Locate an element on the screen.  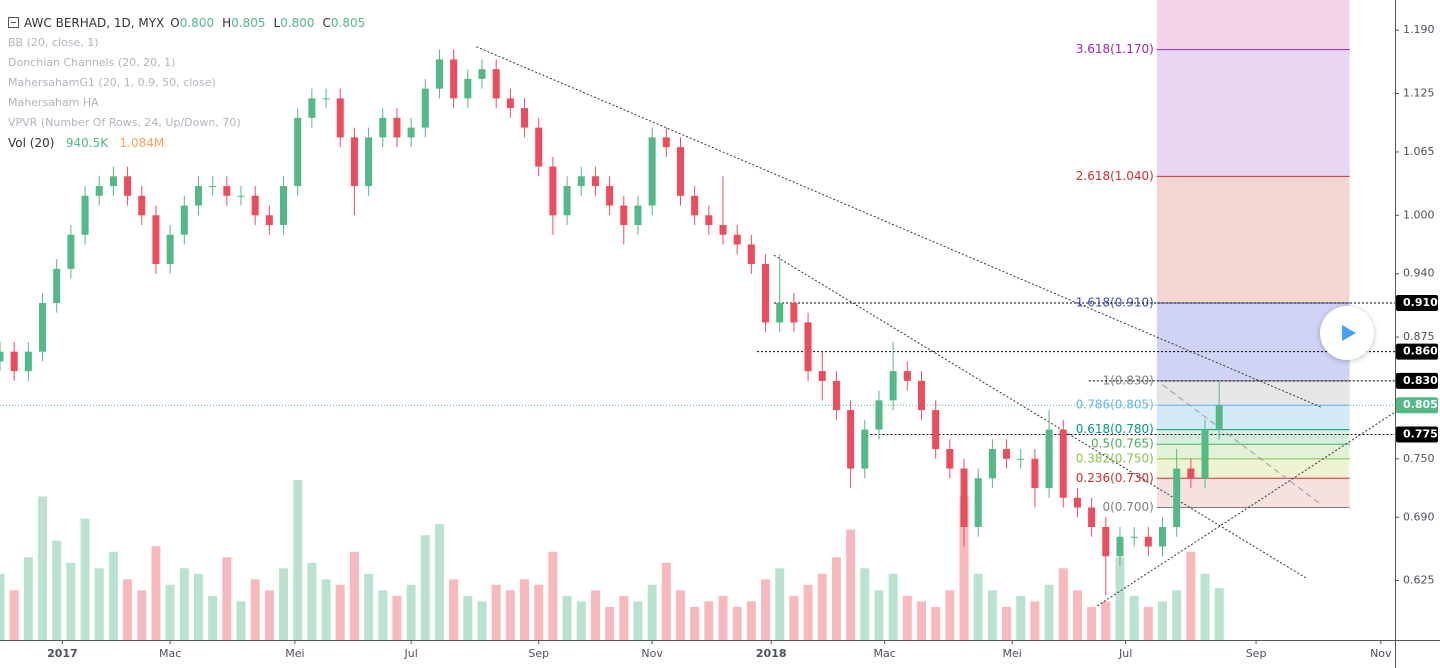
x-tick-label: Sep is located at coordinates (1256, 653).